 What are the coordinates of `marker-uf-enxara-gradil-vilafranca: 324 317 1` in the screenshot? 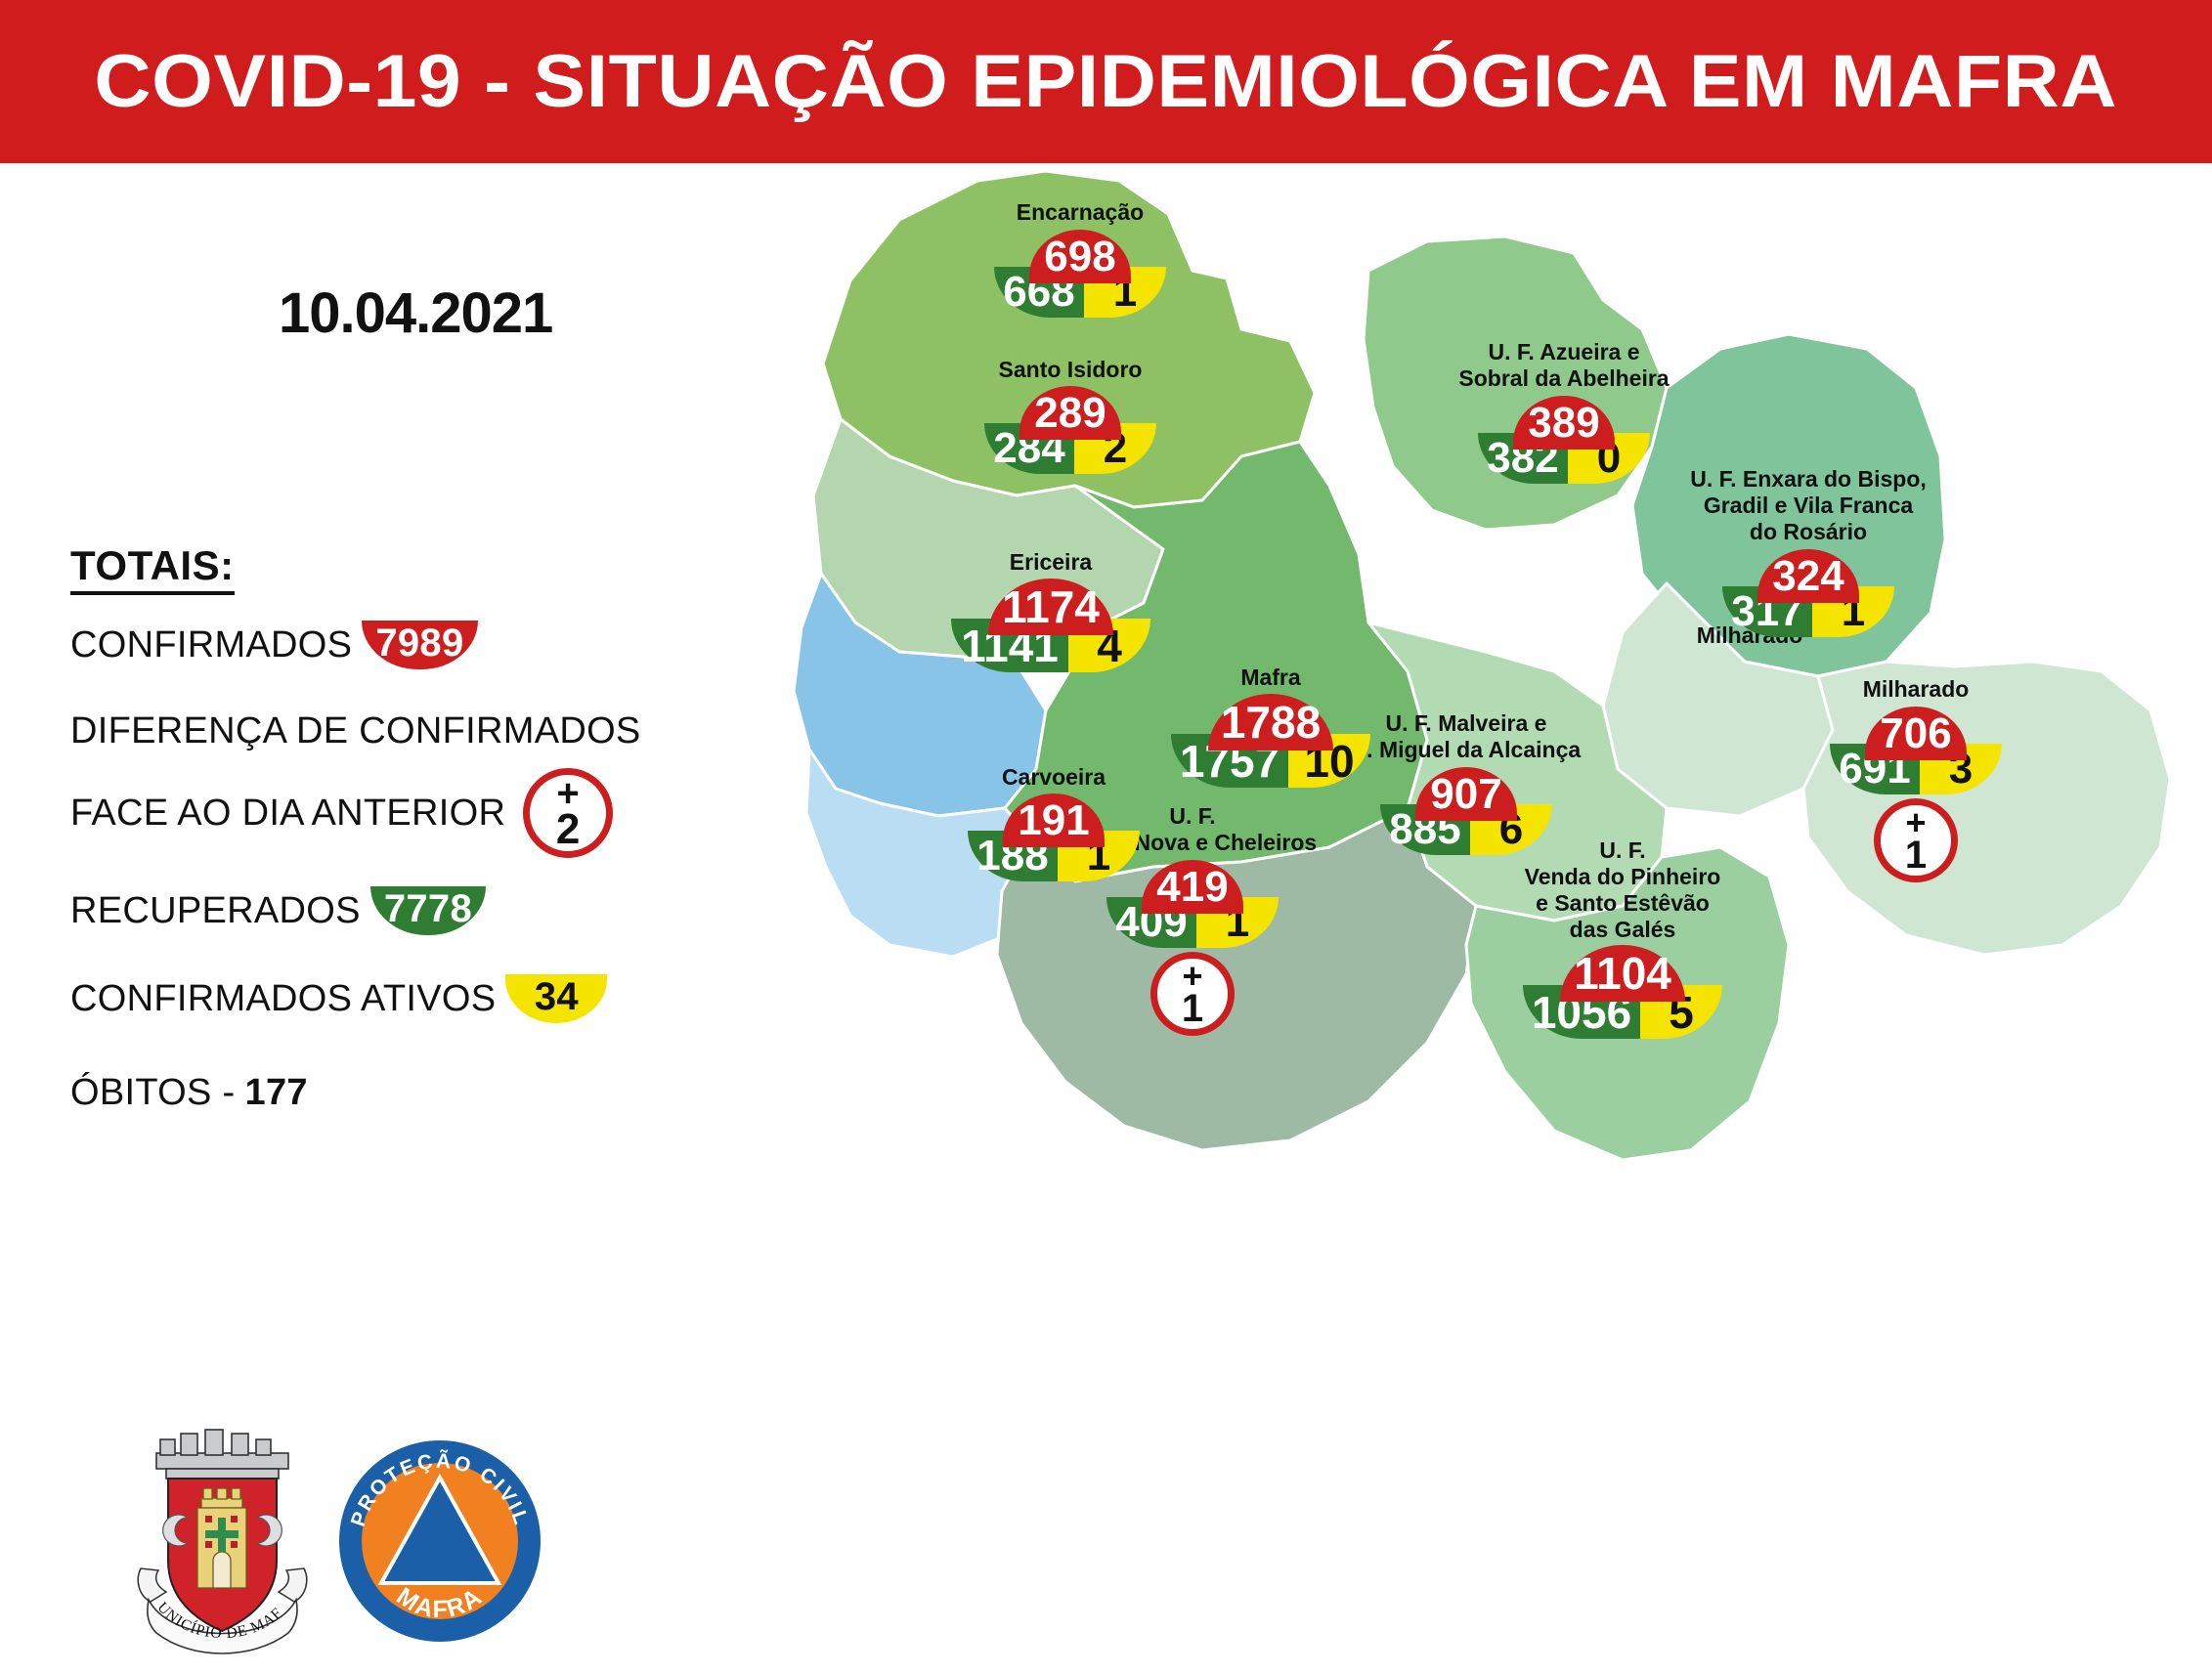 It's located at (1808, 593).